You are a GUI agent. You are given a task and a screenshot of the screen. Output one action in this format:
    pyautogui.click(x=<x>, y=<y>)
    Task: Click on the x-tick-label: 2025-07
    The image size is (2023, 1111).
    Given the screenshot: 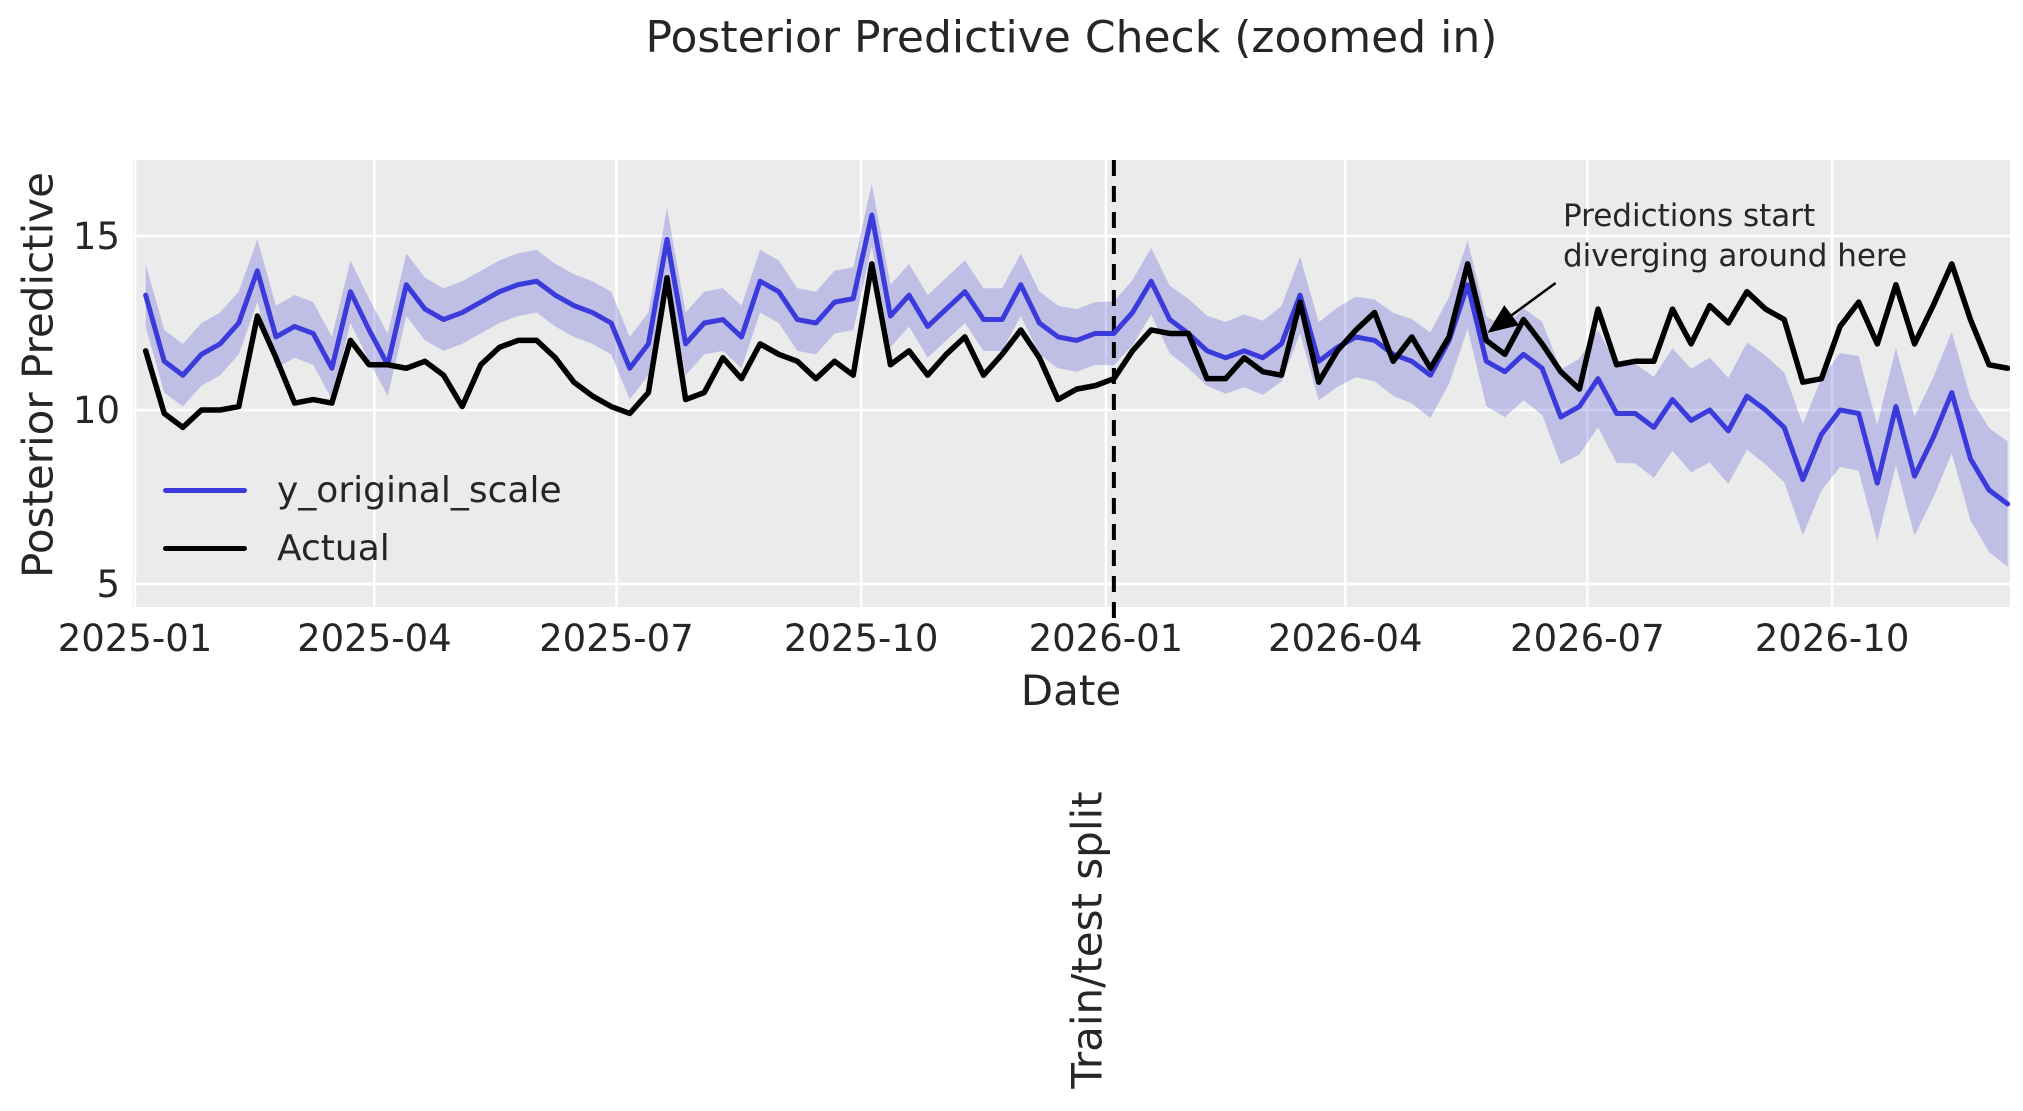 What is the action you would take?
    pyautogui.click(x=616, y=638)
    